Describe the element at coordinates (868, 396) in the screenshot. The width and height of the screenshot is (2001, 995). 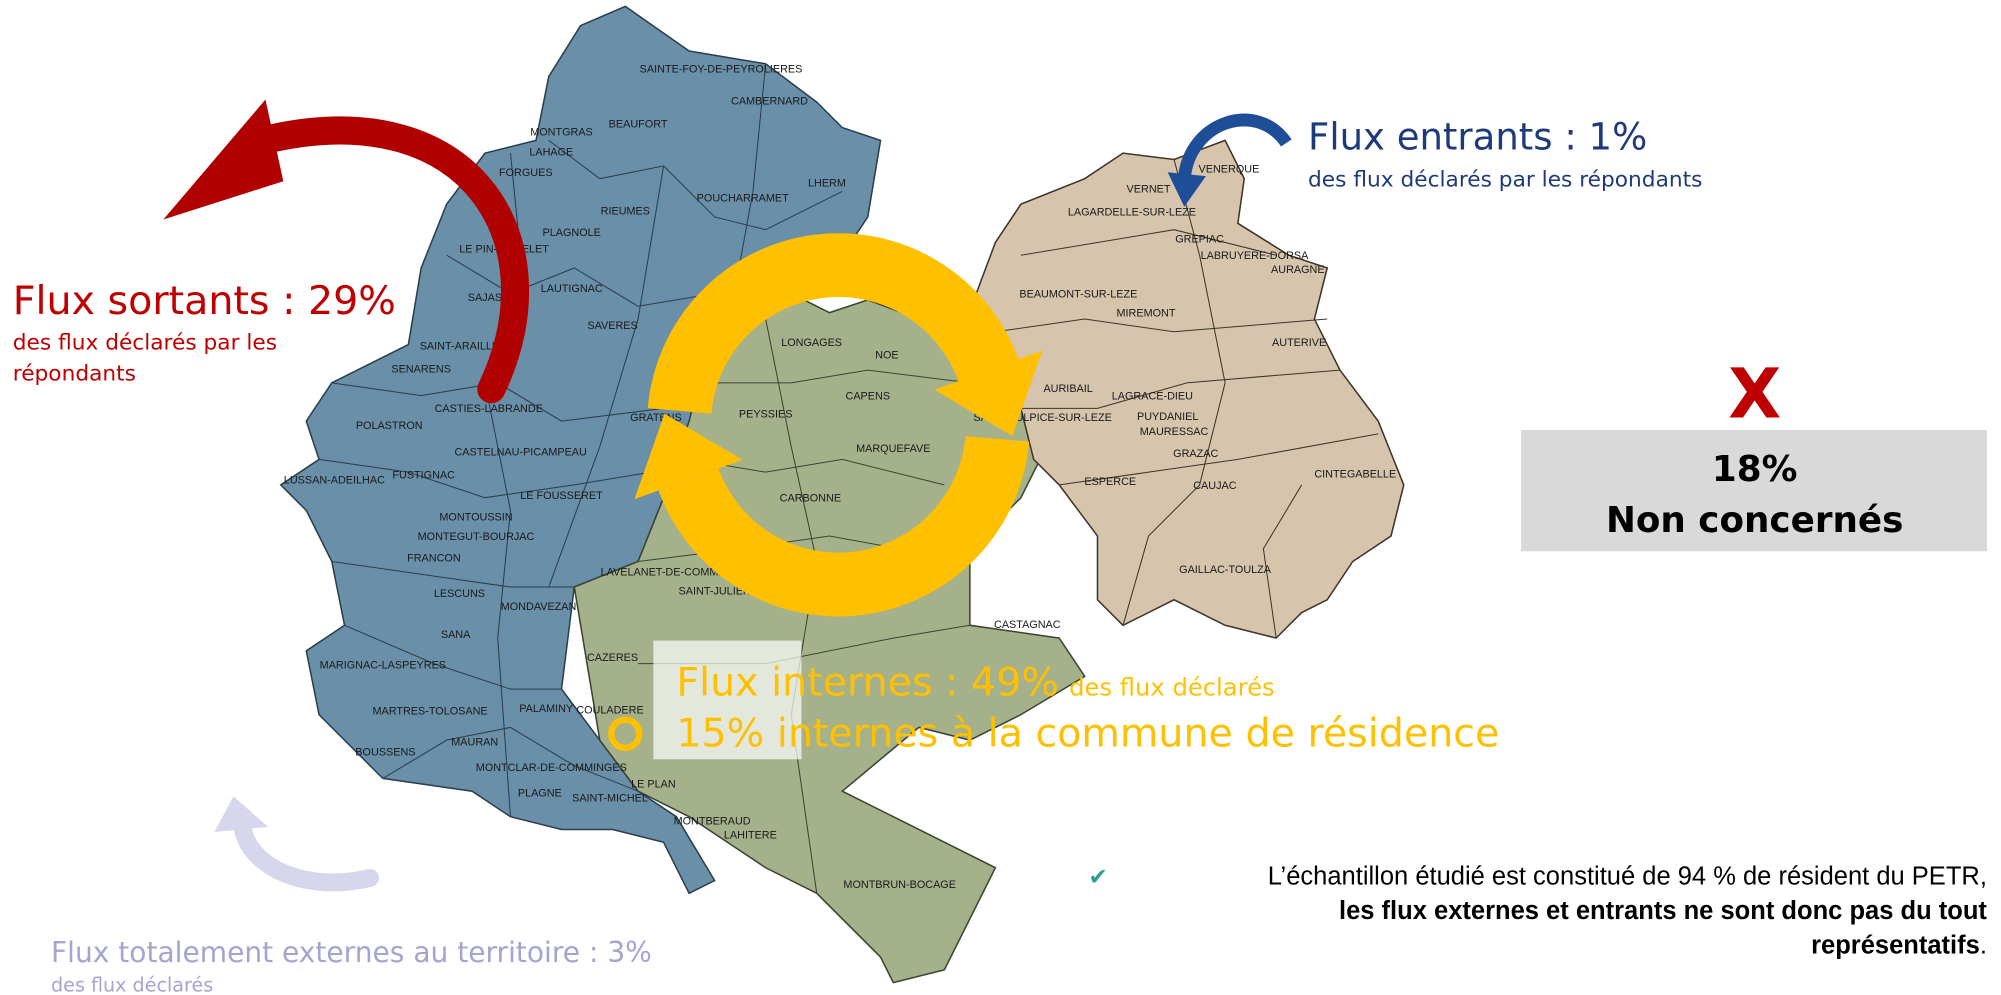
I see `commune-label: CAPENS` at that location.